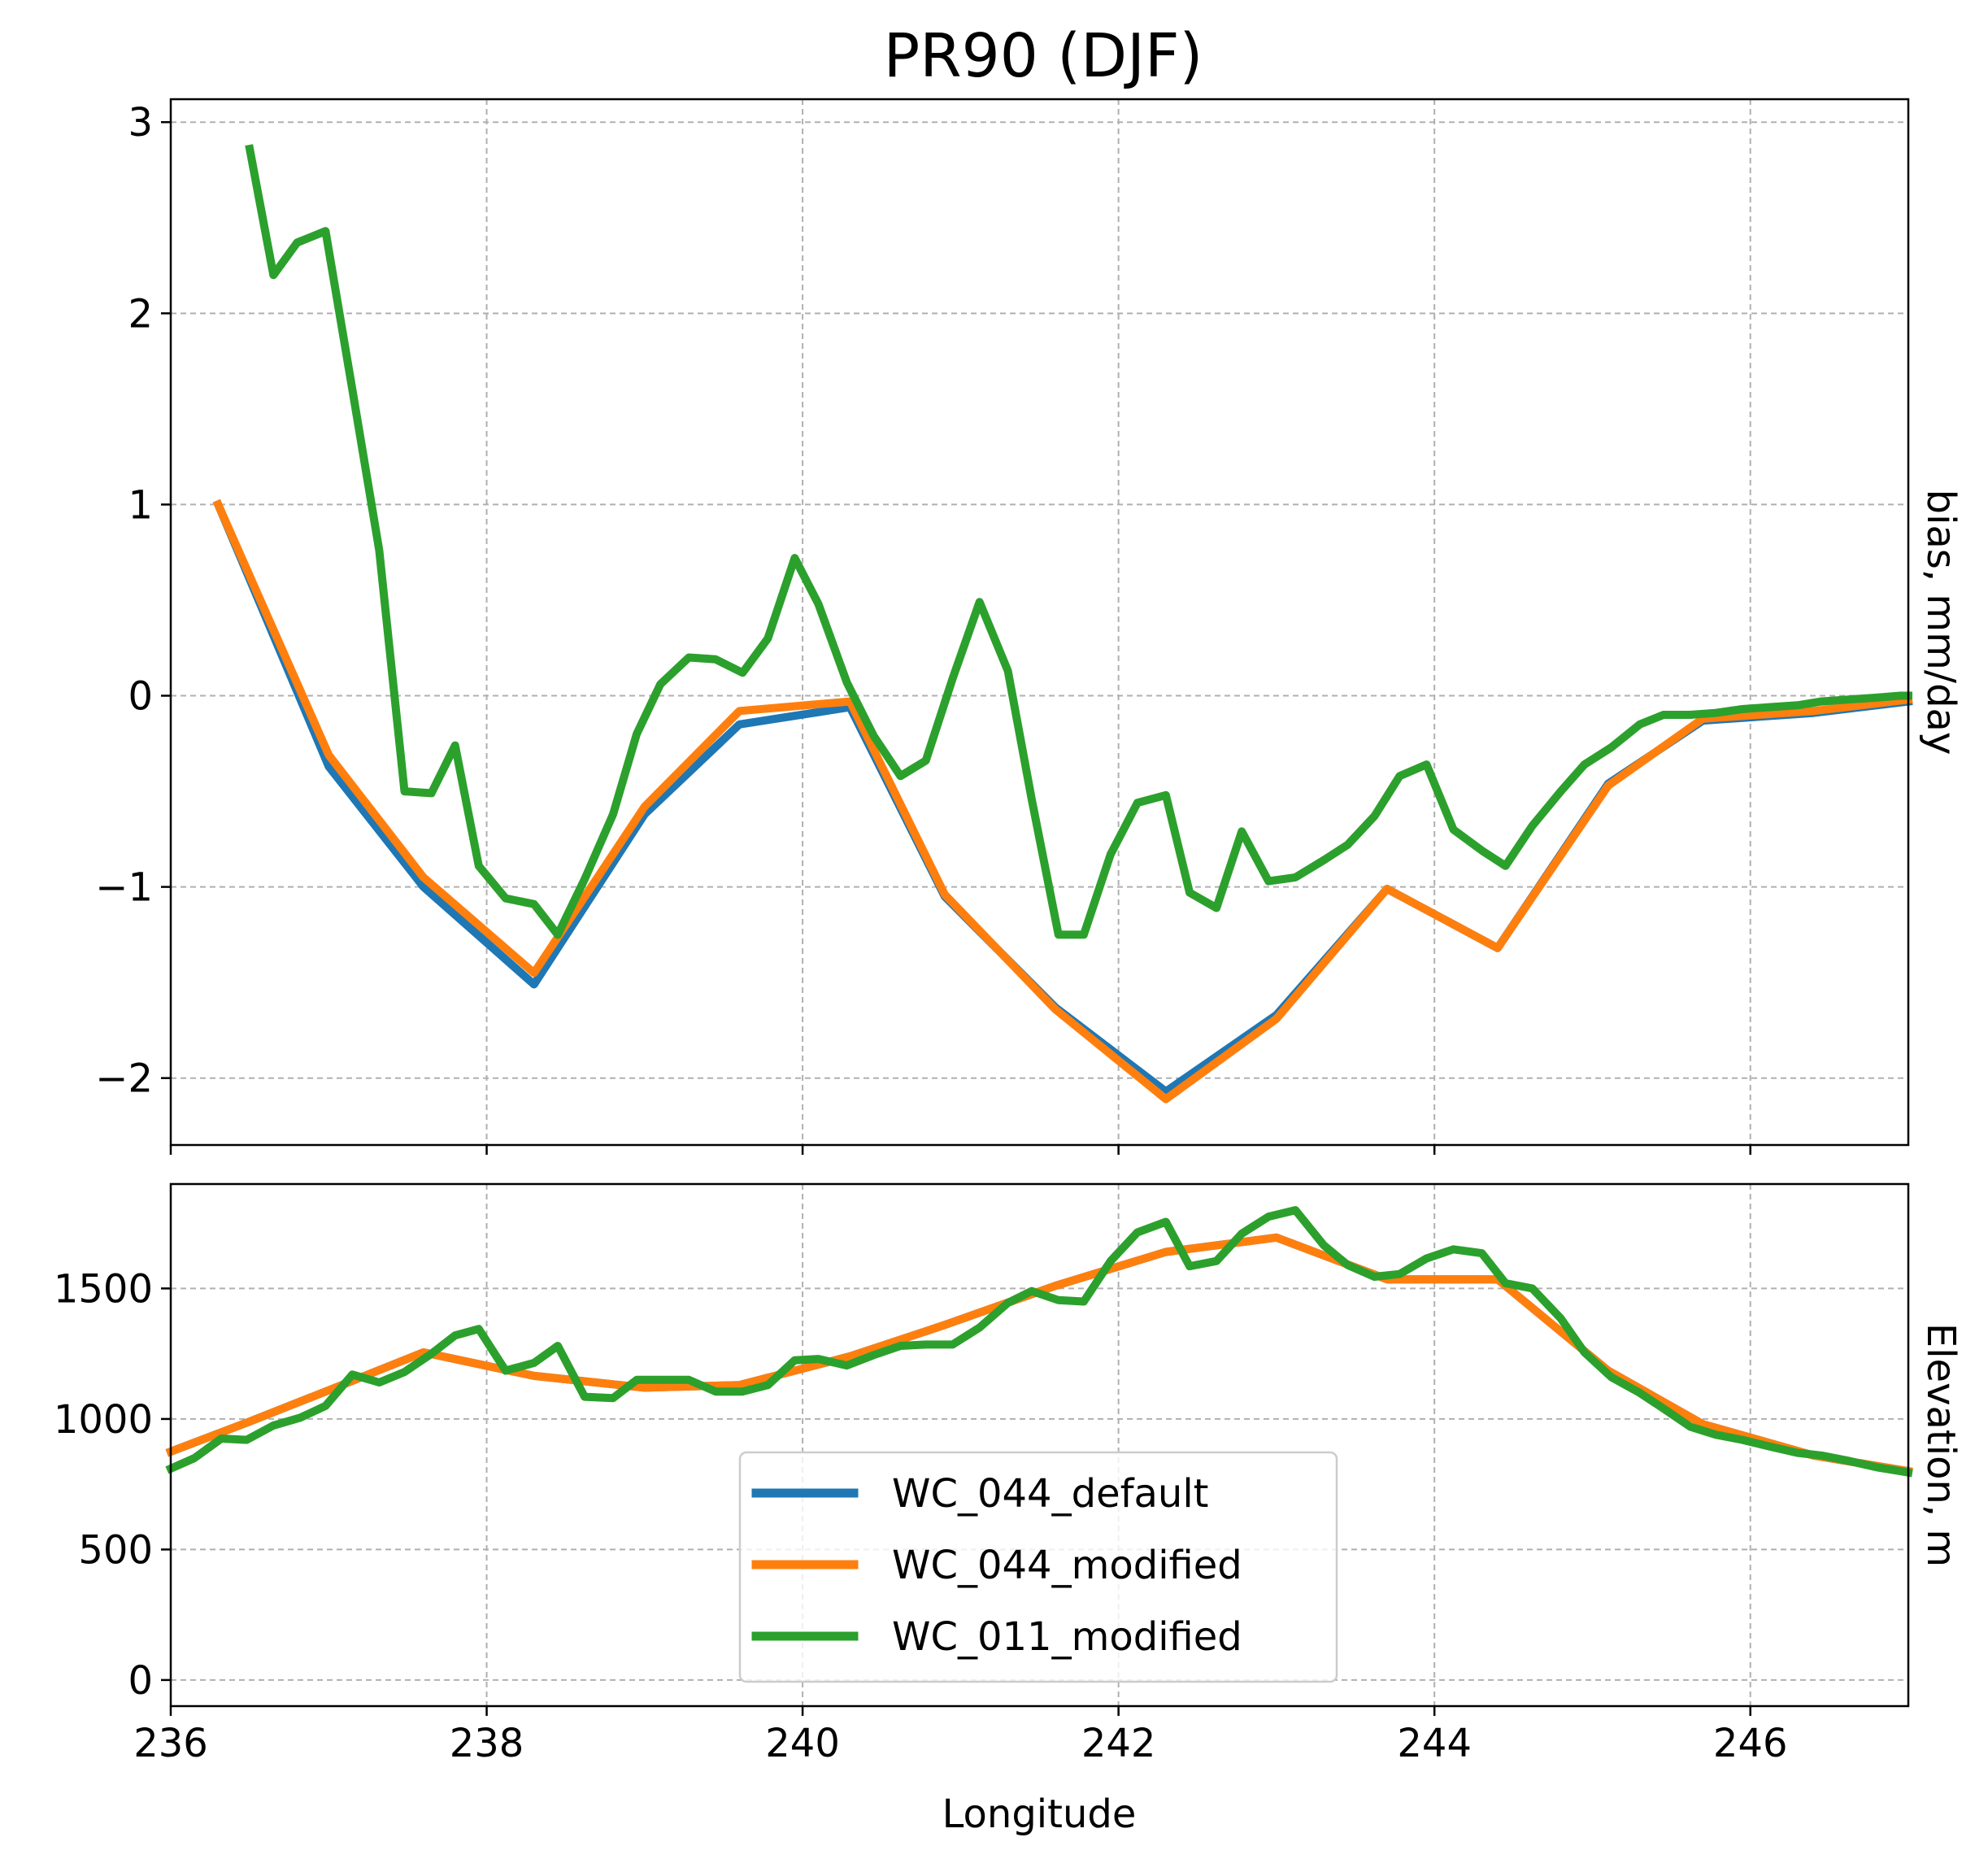  What do you see at coordinates (1119, 1743) in the screenshot?
I see `x-tick-label: 242` at bounding box center [1119, 1743].